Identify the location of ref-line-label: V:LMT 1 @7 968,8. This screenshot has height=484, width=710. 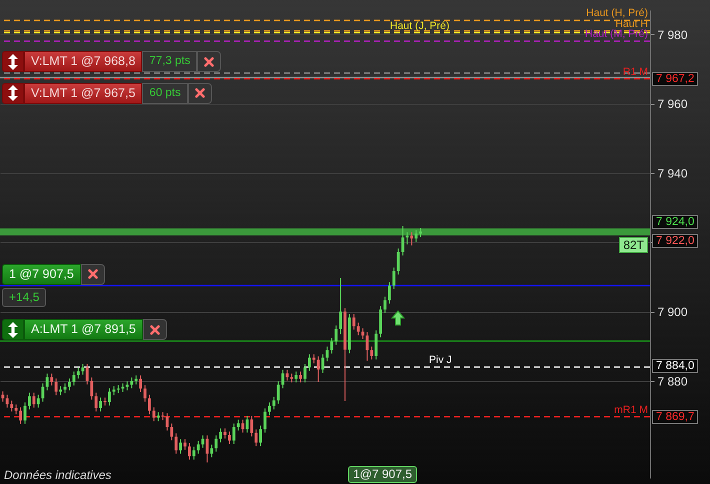
(83, 61).